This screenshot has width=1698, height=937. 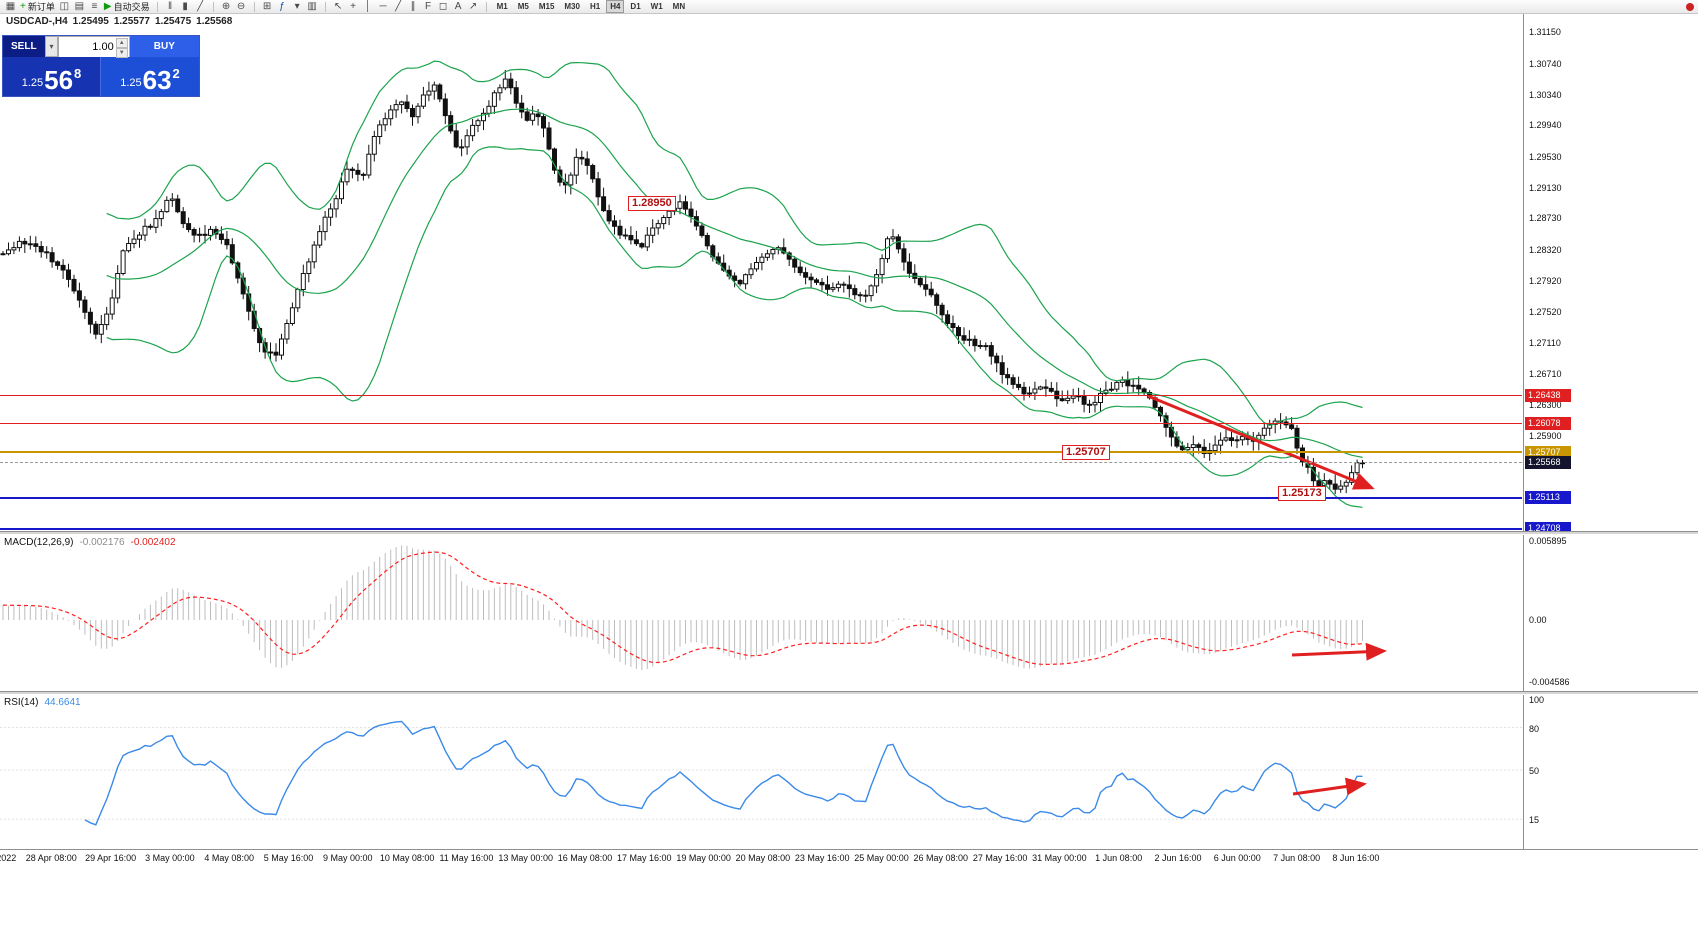 What do you see at coordinates (348, 858) in the screenshot?
I see `time-axis-label: 9 May 00:00` at bounding box center [348, 858].